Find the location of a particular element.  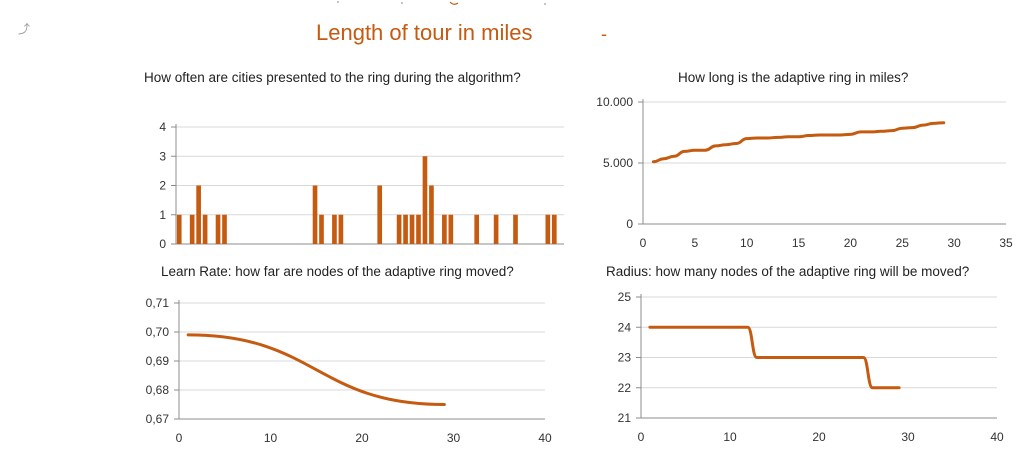

x-tick-label: 15 is located at coordinates (799, 243).